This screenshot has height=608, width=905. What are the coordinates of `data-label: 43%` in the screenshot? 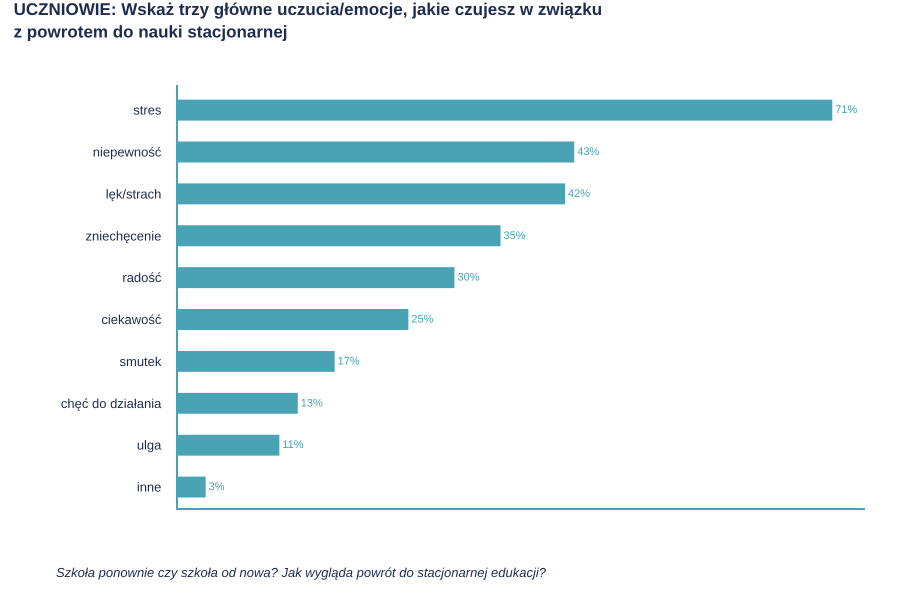 It's located at (588, 152).